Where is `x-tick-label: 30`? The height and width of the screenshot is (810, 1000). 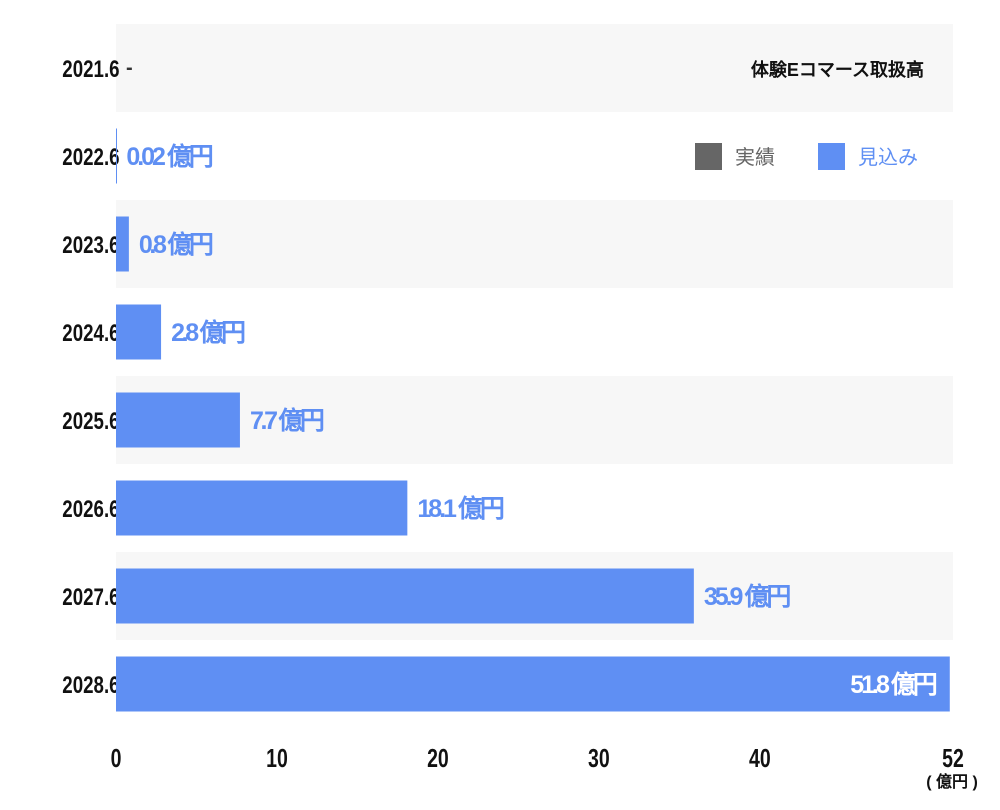 x-tick-label: 30 is located at coordinates (599, 757).